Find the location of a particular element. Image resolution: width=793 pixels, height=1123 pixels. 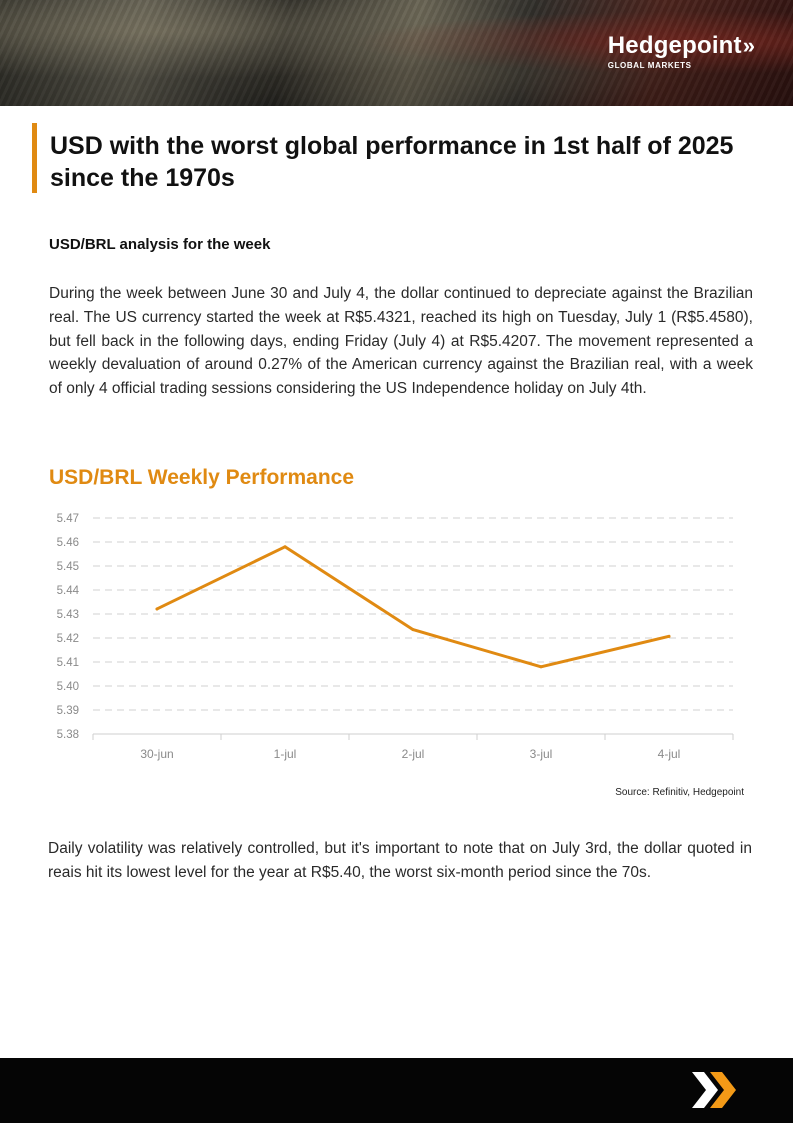

x-tick-label: 4-jul is located at coordinates (669, 754).